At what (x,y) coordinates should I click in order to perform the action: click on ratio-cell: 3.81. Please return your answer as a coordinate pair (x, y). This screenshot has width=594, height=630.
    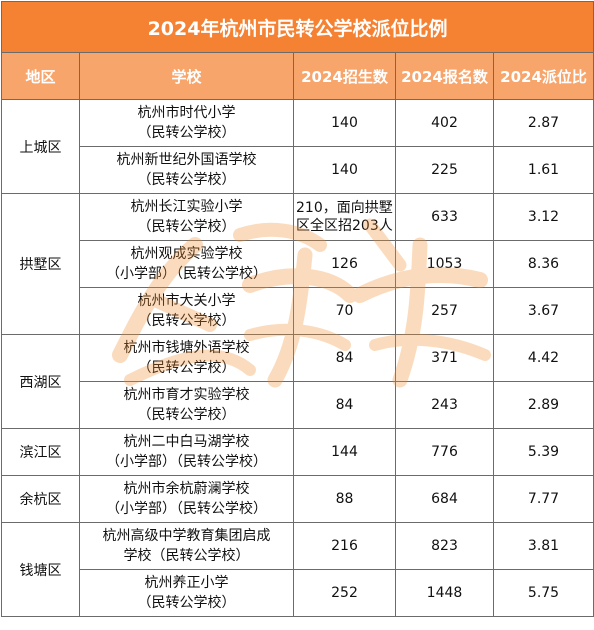
    Looking at the image, I should click on (543, 546).